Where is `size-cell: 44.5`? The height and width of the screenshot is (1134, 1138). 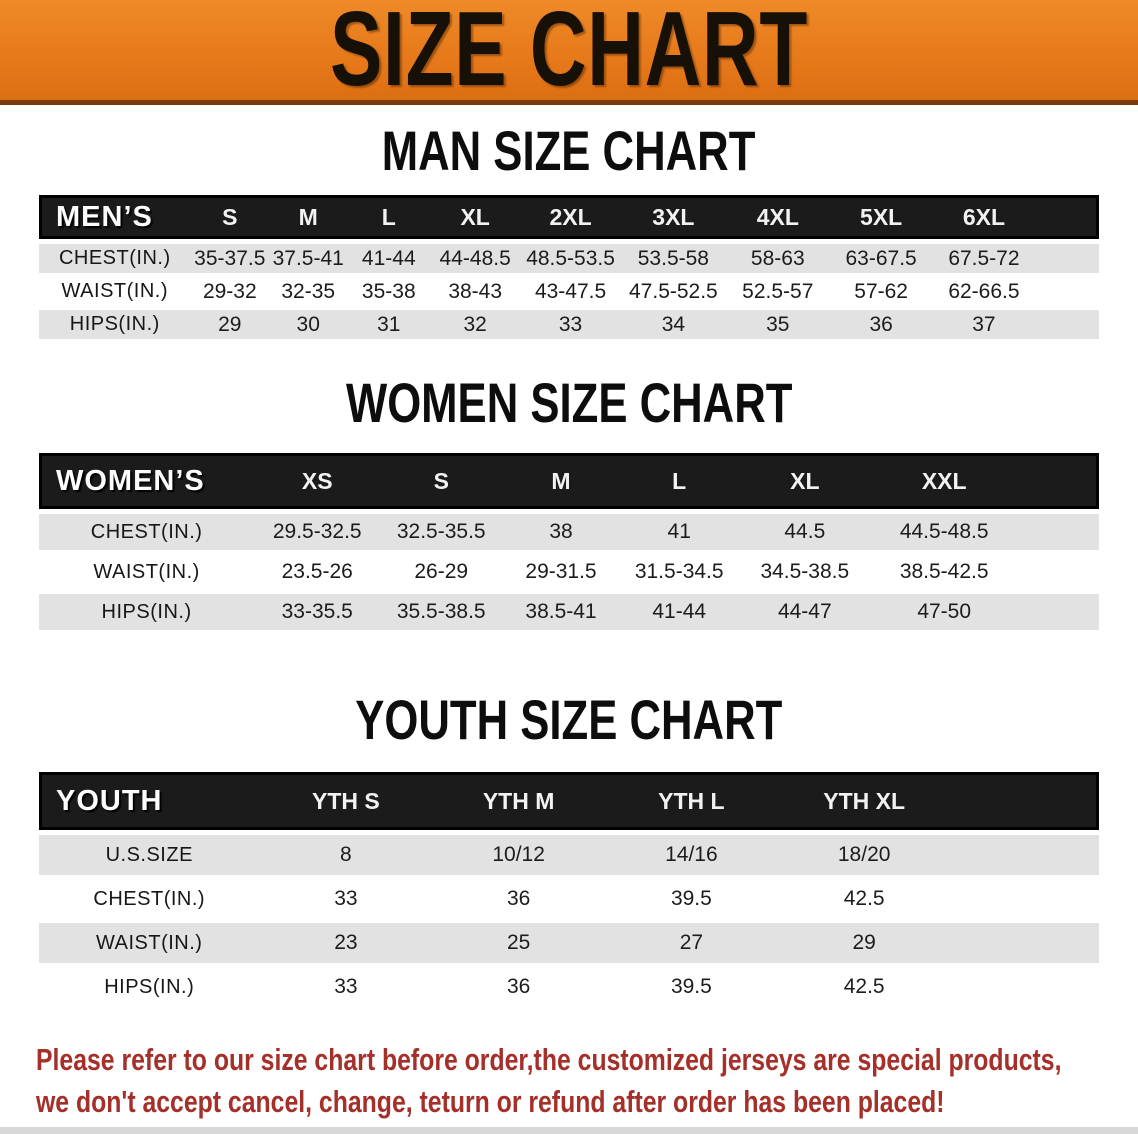
size-cell: 44.5 is located at coordinates (805, 531).